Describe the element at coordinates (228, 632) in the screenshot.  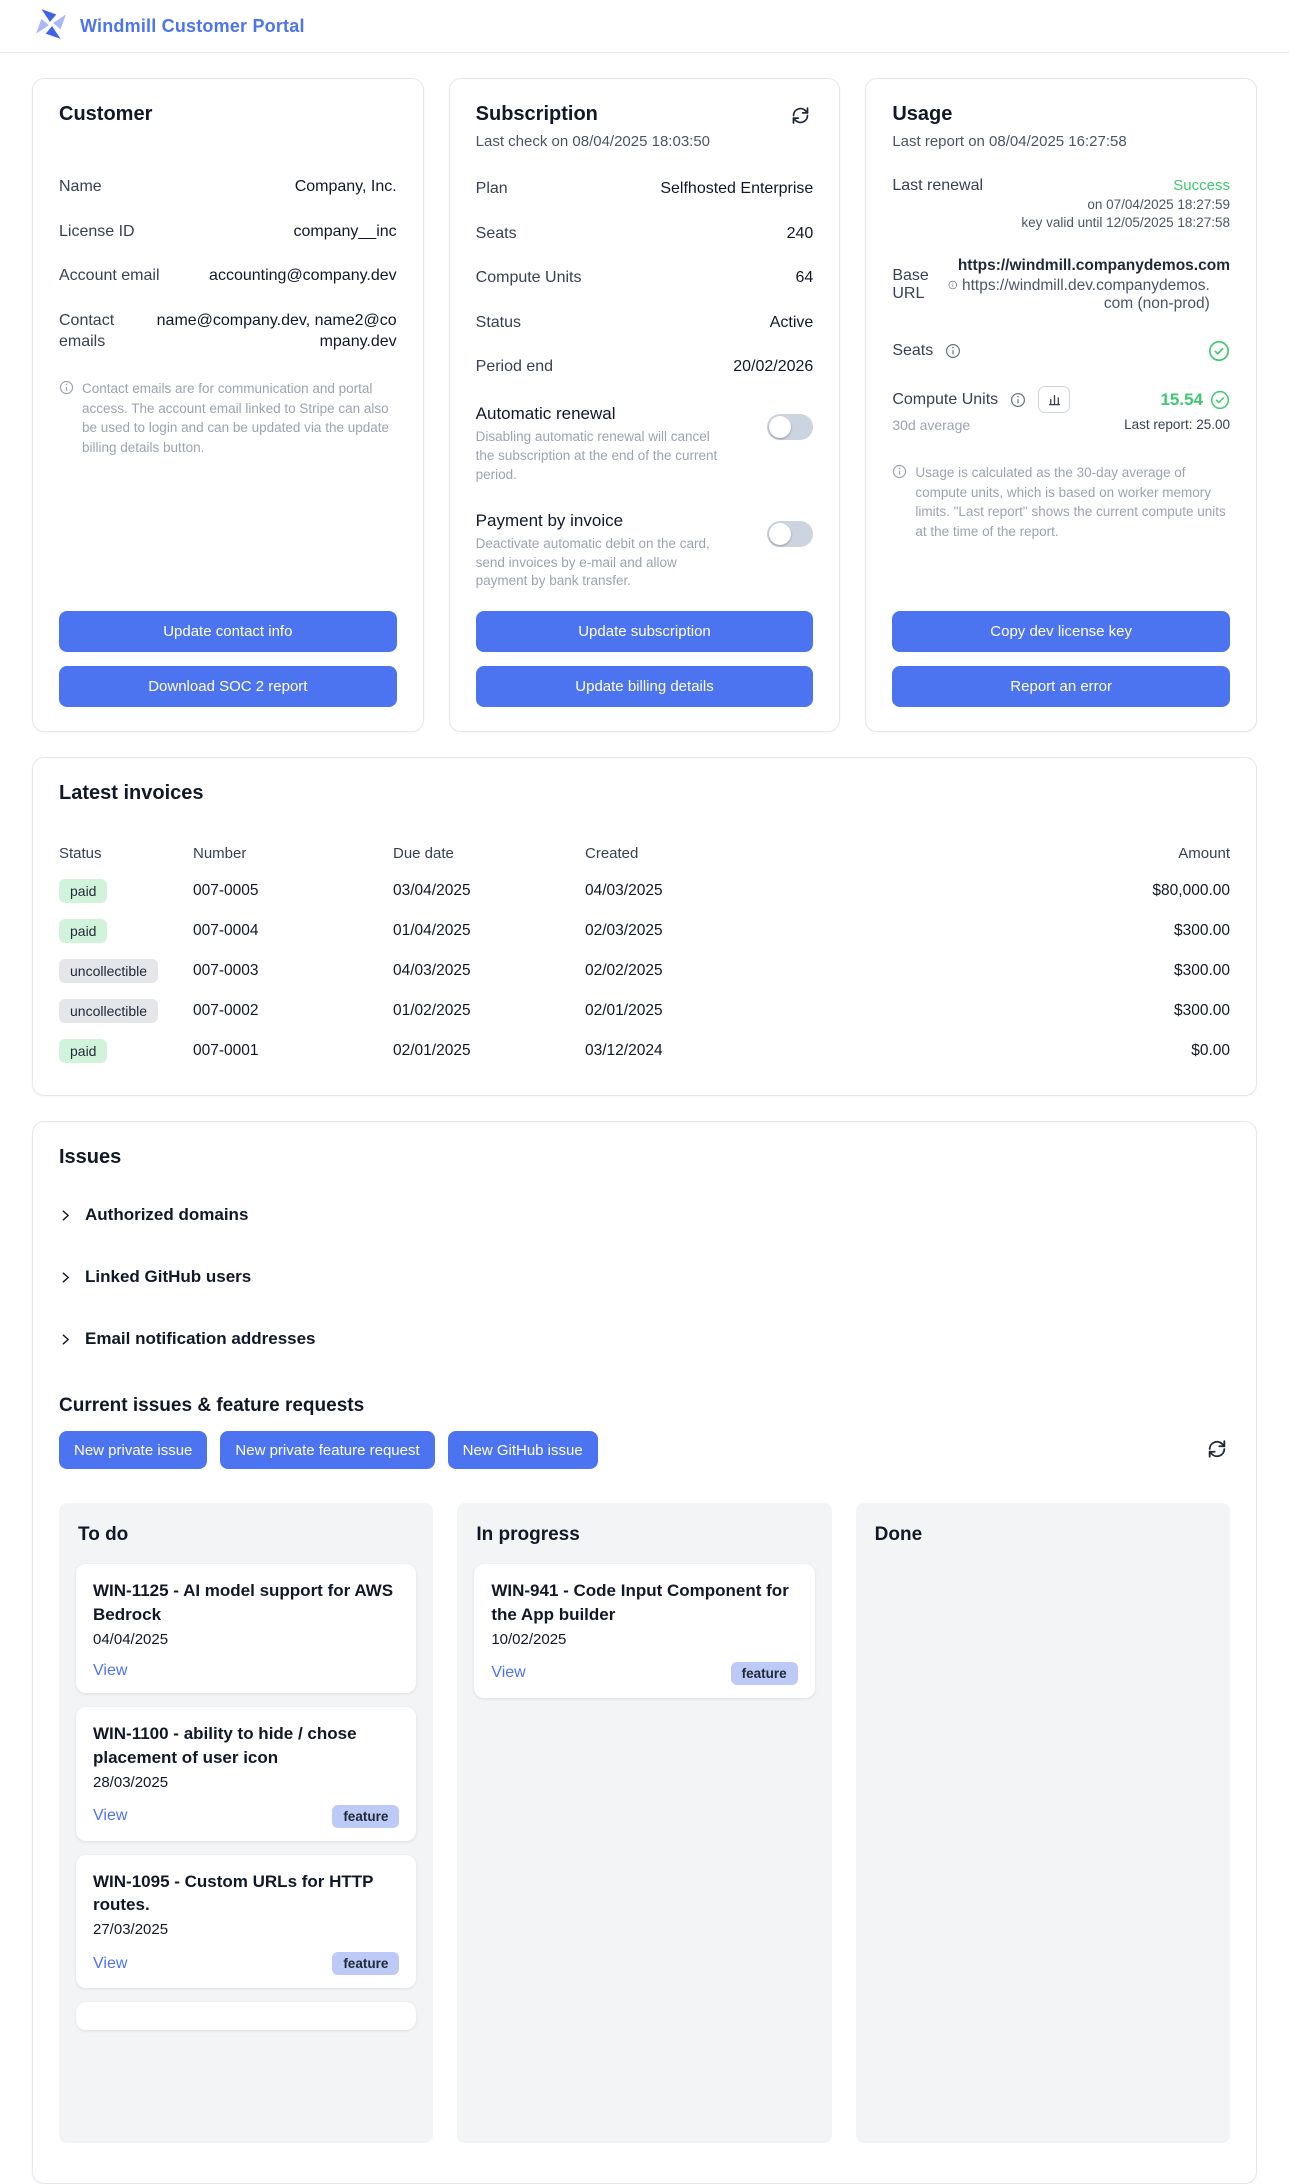
I see `update-contact-info-button: Update contact info` at that location.